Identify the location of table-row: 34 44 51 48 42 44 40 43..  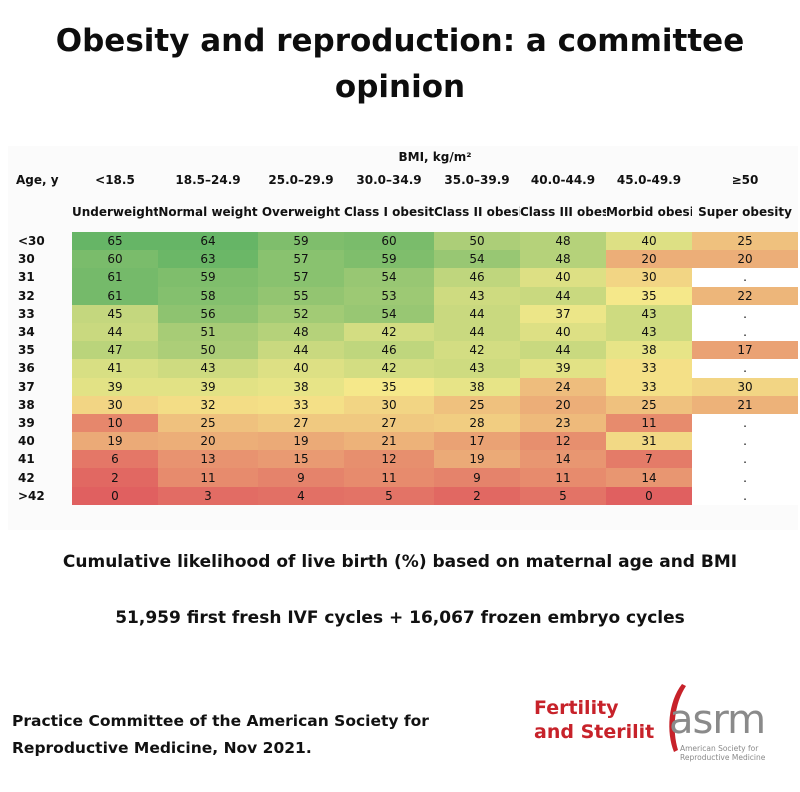
(403, 332).